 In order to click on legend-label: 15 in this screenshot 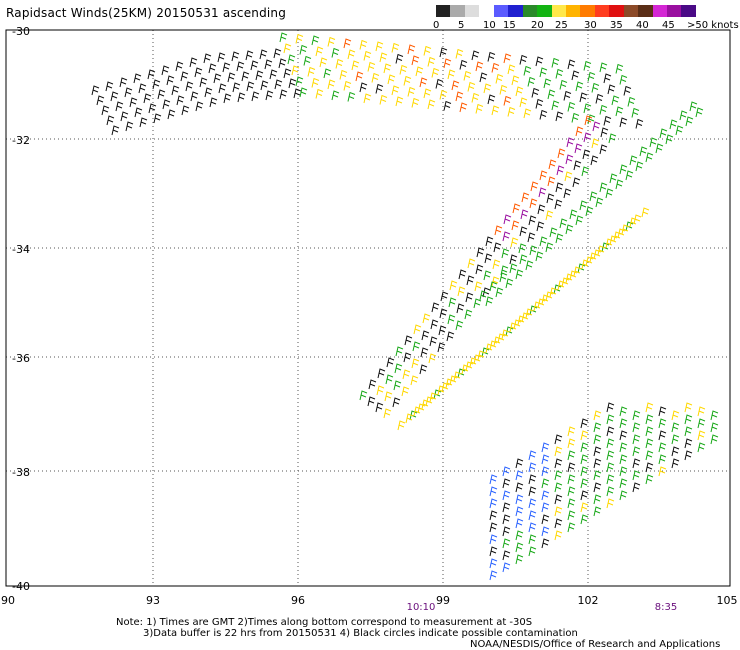, I will do `click(509, 25)`.